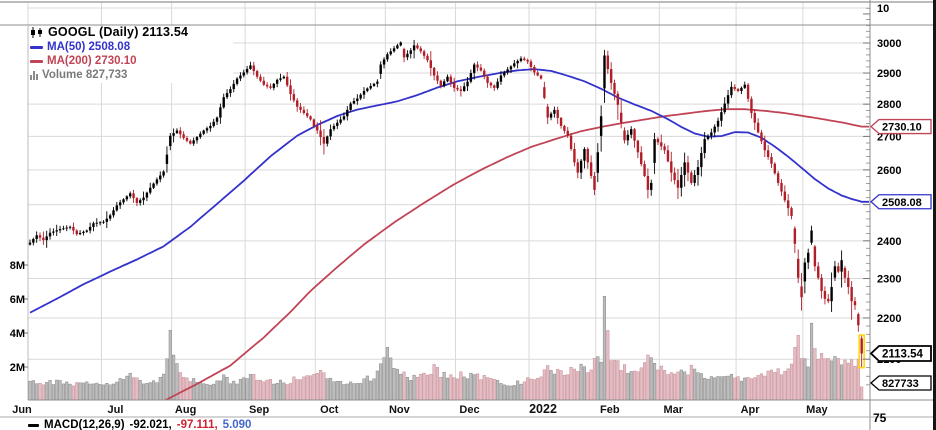 The image size is (936, 430). I want to click on month-label: Mar, so click(673, 410).